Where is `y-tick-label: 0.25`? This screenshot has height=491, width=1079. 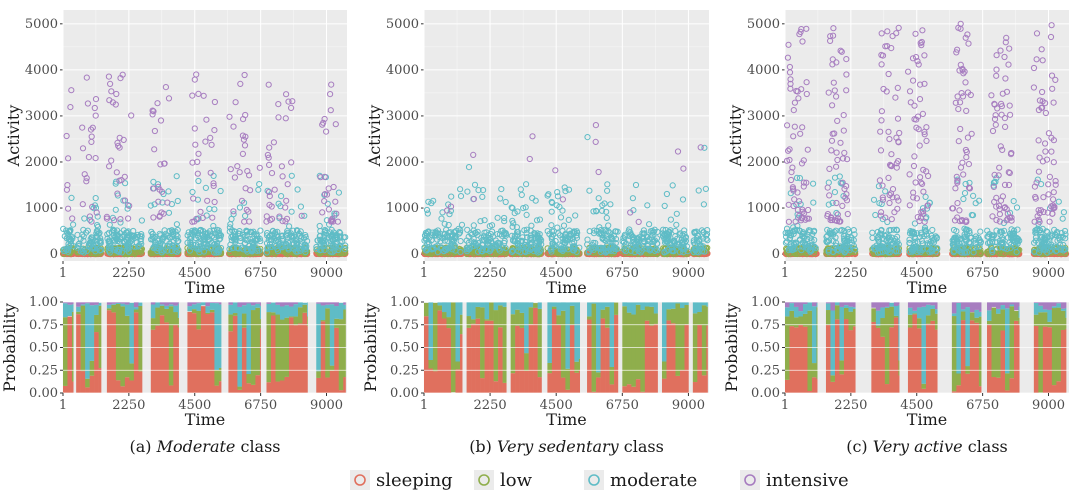 y-tick-label: 0.25 is located at coordinates (404, 370).